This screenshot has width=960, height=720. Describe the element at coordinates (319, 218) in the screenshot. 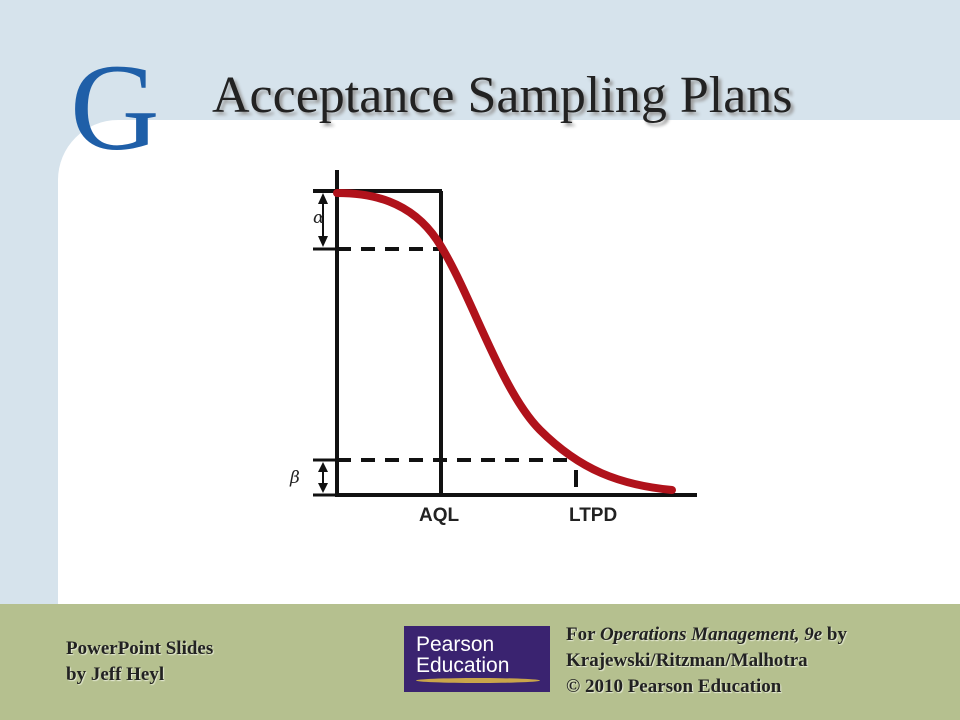

I see `alpha-symbol: α` at that location.